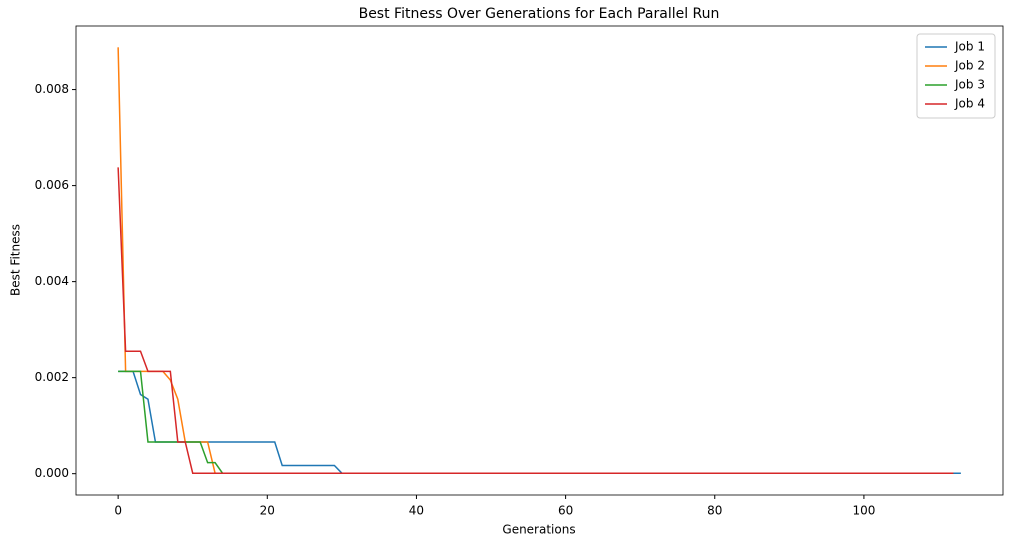  Describe the element at coordinates (565, 511) in the screenshot. I see `x-tick-label: 60` at that location.